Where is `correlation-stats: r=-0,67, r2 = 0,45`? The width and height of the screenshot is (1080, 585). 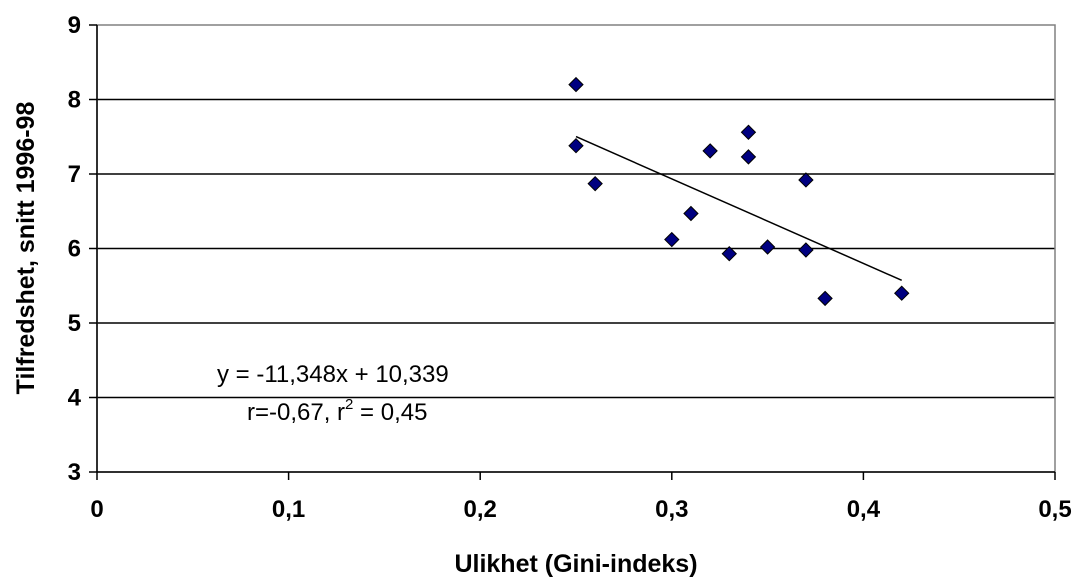
correlation-stats: r=-0,67, r2 = 0,45 is located at coordinates (337, 411).